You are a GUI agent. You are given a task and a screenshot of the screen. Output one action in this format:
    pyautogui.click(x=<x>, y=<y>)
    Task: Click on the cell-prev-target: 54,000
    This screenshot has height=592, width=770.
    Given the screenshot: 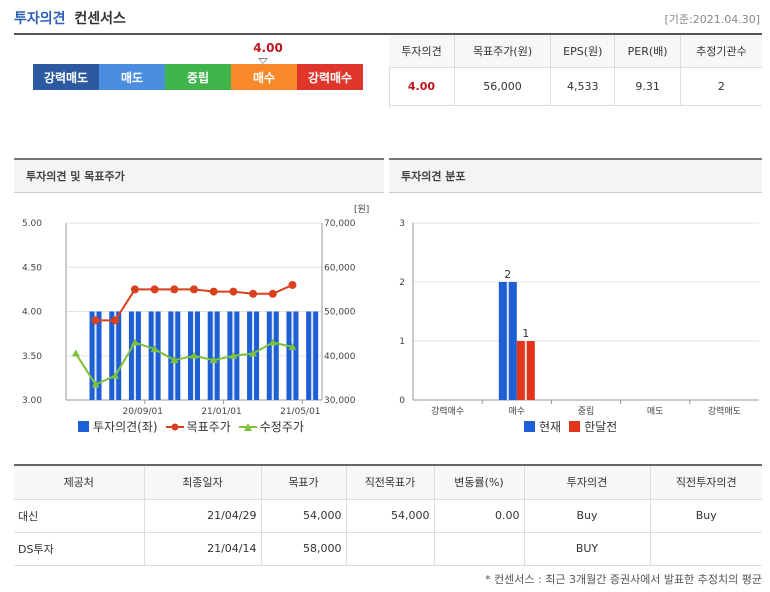 What is the action you would take?
    pyautogui.click(x=390, y=516)
    